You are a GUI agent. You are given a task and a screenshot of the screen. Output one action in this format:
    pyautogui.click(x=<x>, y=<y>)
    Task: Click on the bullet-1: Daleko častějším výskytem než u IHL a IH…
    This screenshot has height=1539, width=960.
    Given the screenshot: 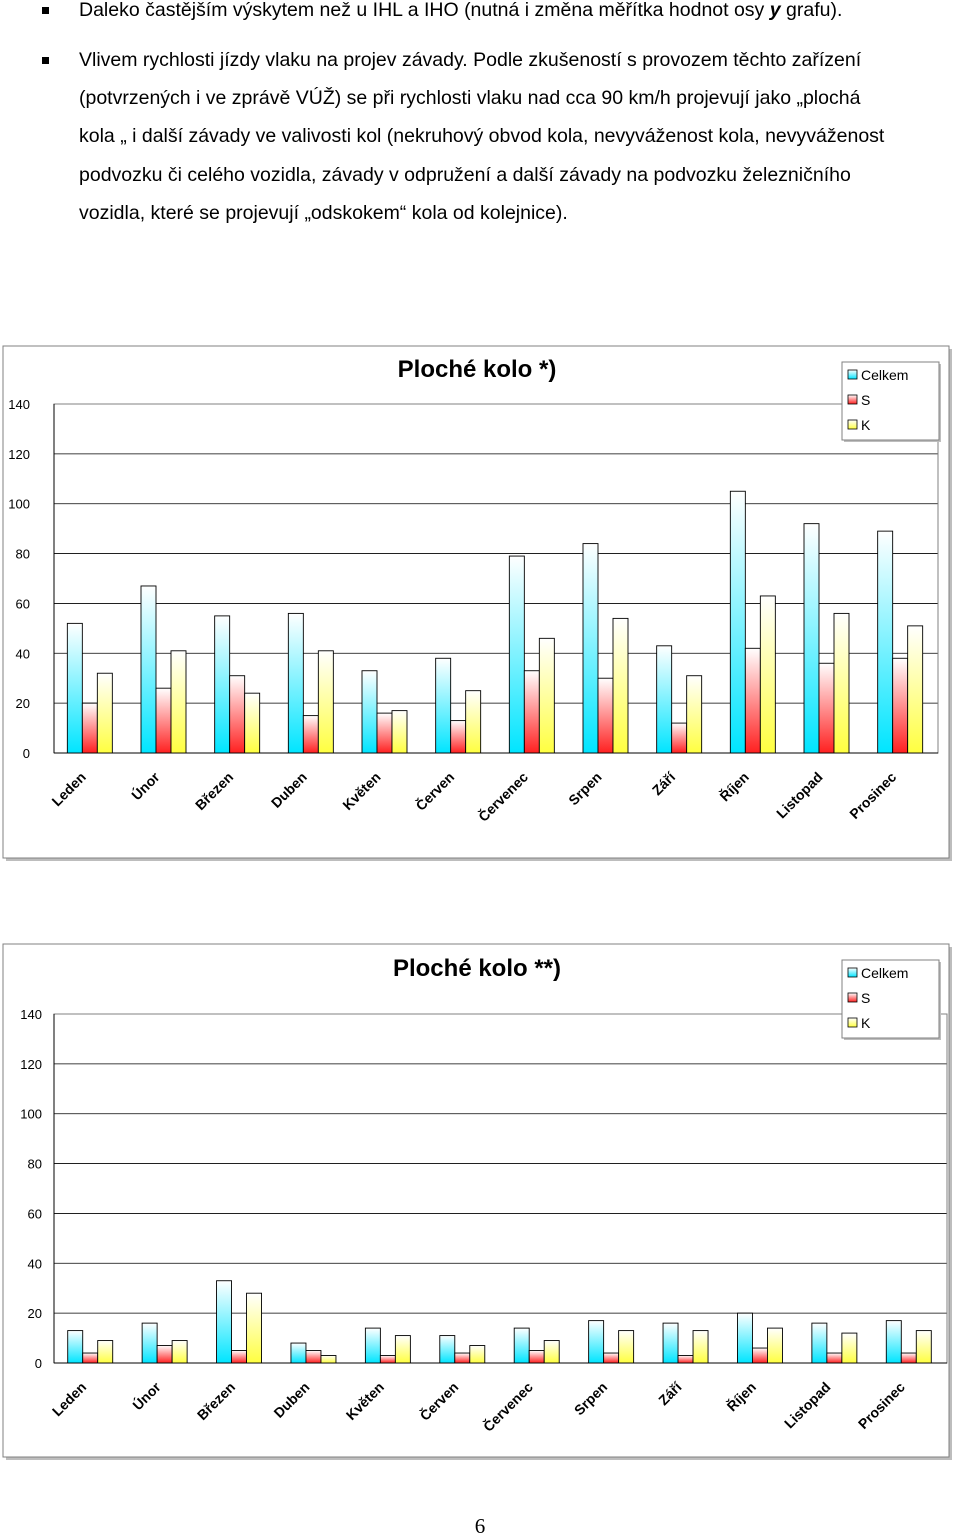 What is the action you would take?
    pyautogui.click(x=460, y=15)
    